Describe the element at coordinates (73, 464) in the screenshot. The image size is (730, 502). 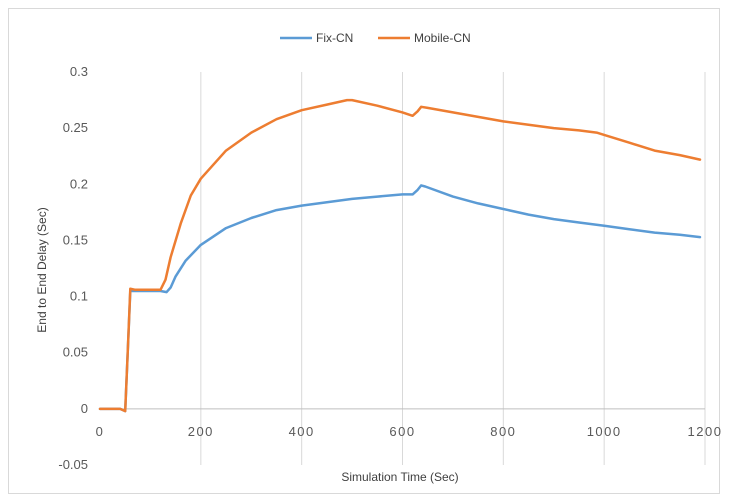
I see `y-tick-label: -0.05` at that location.